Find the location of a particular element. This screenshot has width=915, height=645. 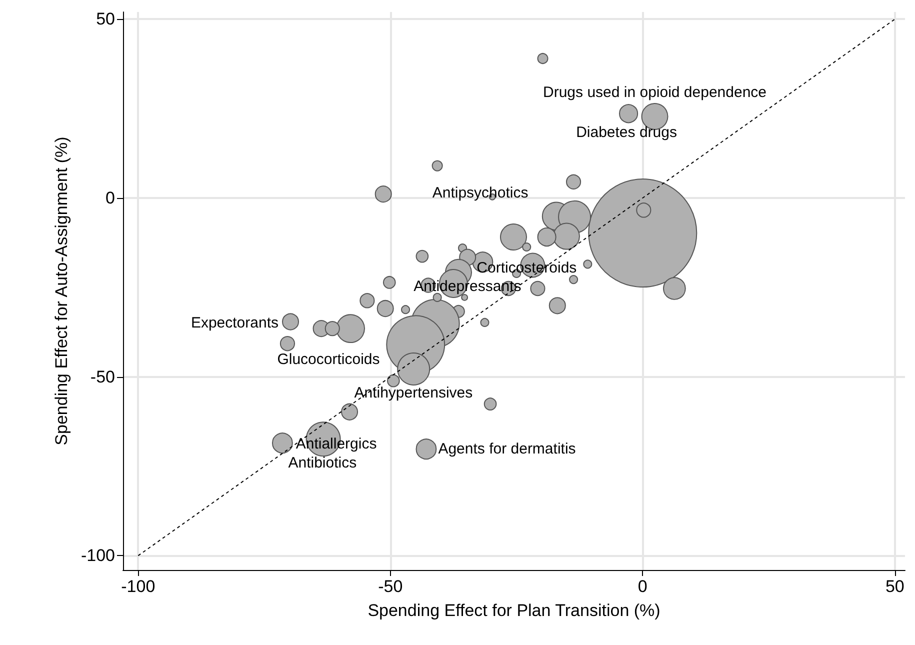

annotation: Antihypertensives is located at coordinates (413, 393).